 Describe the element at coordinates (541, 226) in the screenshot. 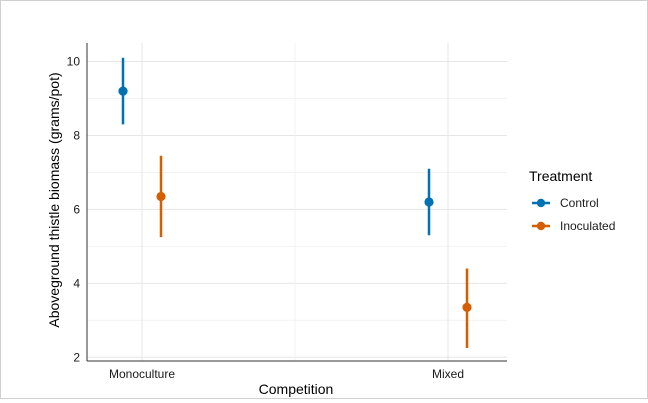

I see `legend-key-inoculated-dot` at that location.